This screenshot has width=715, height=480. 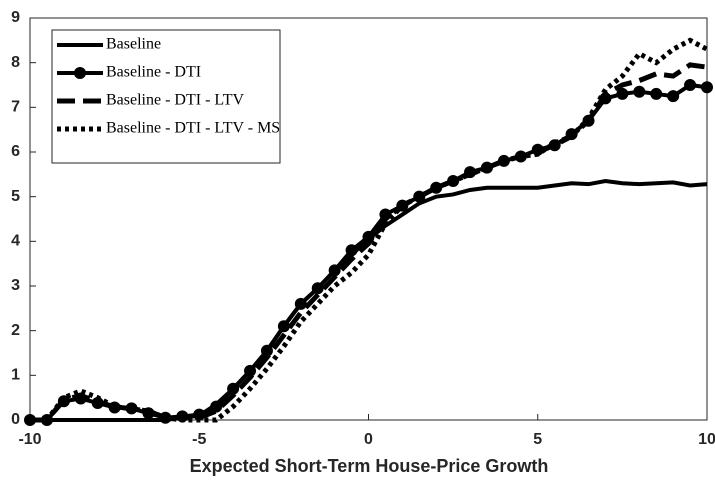 I want to click on y-tick-label: 3, so click(x=15, y=285).